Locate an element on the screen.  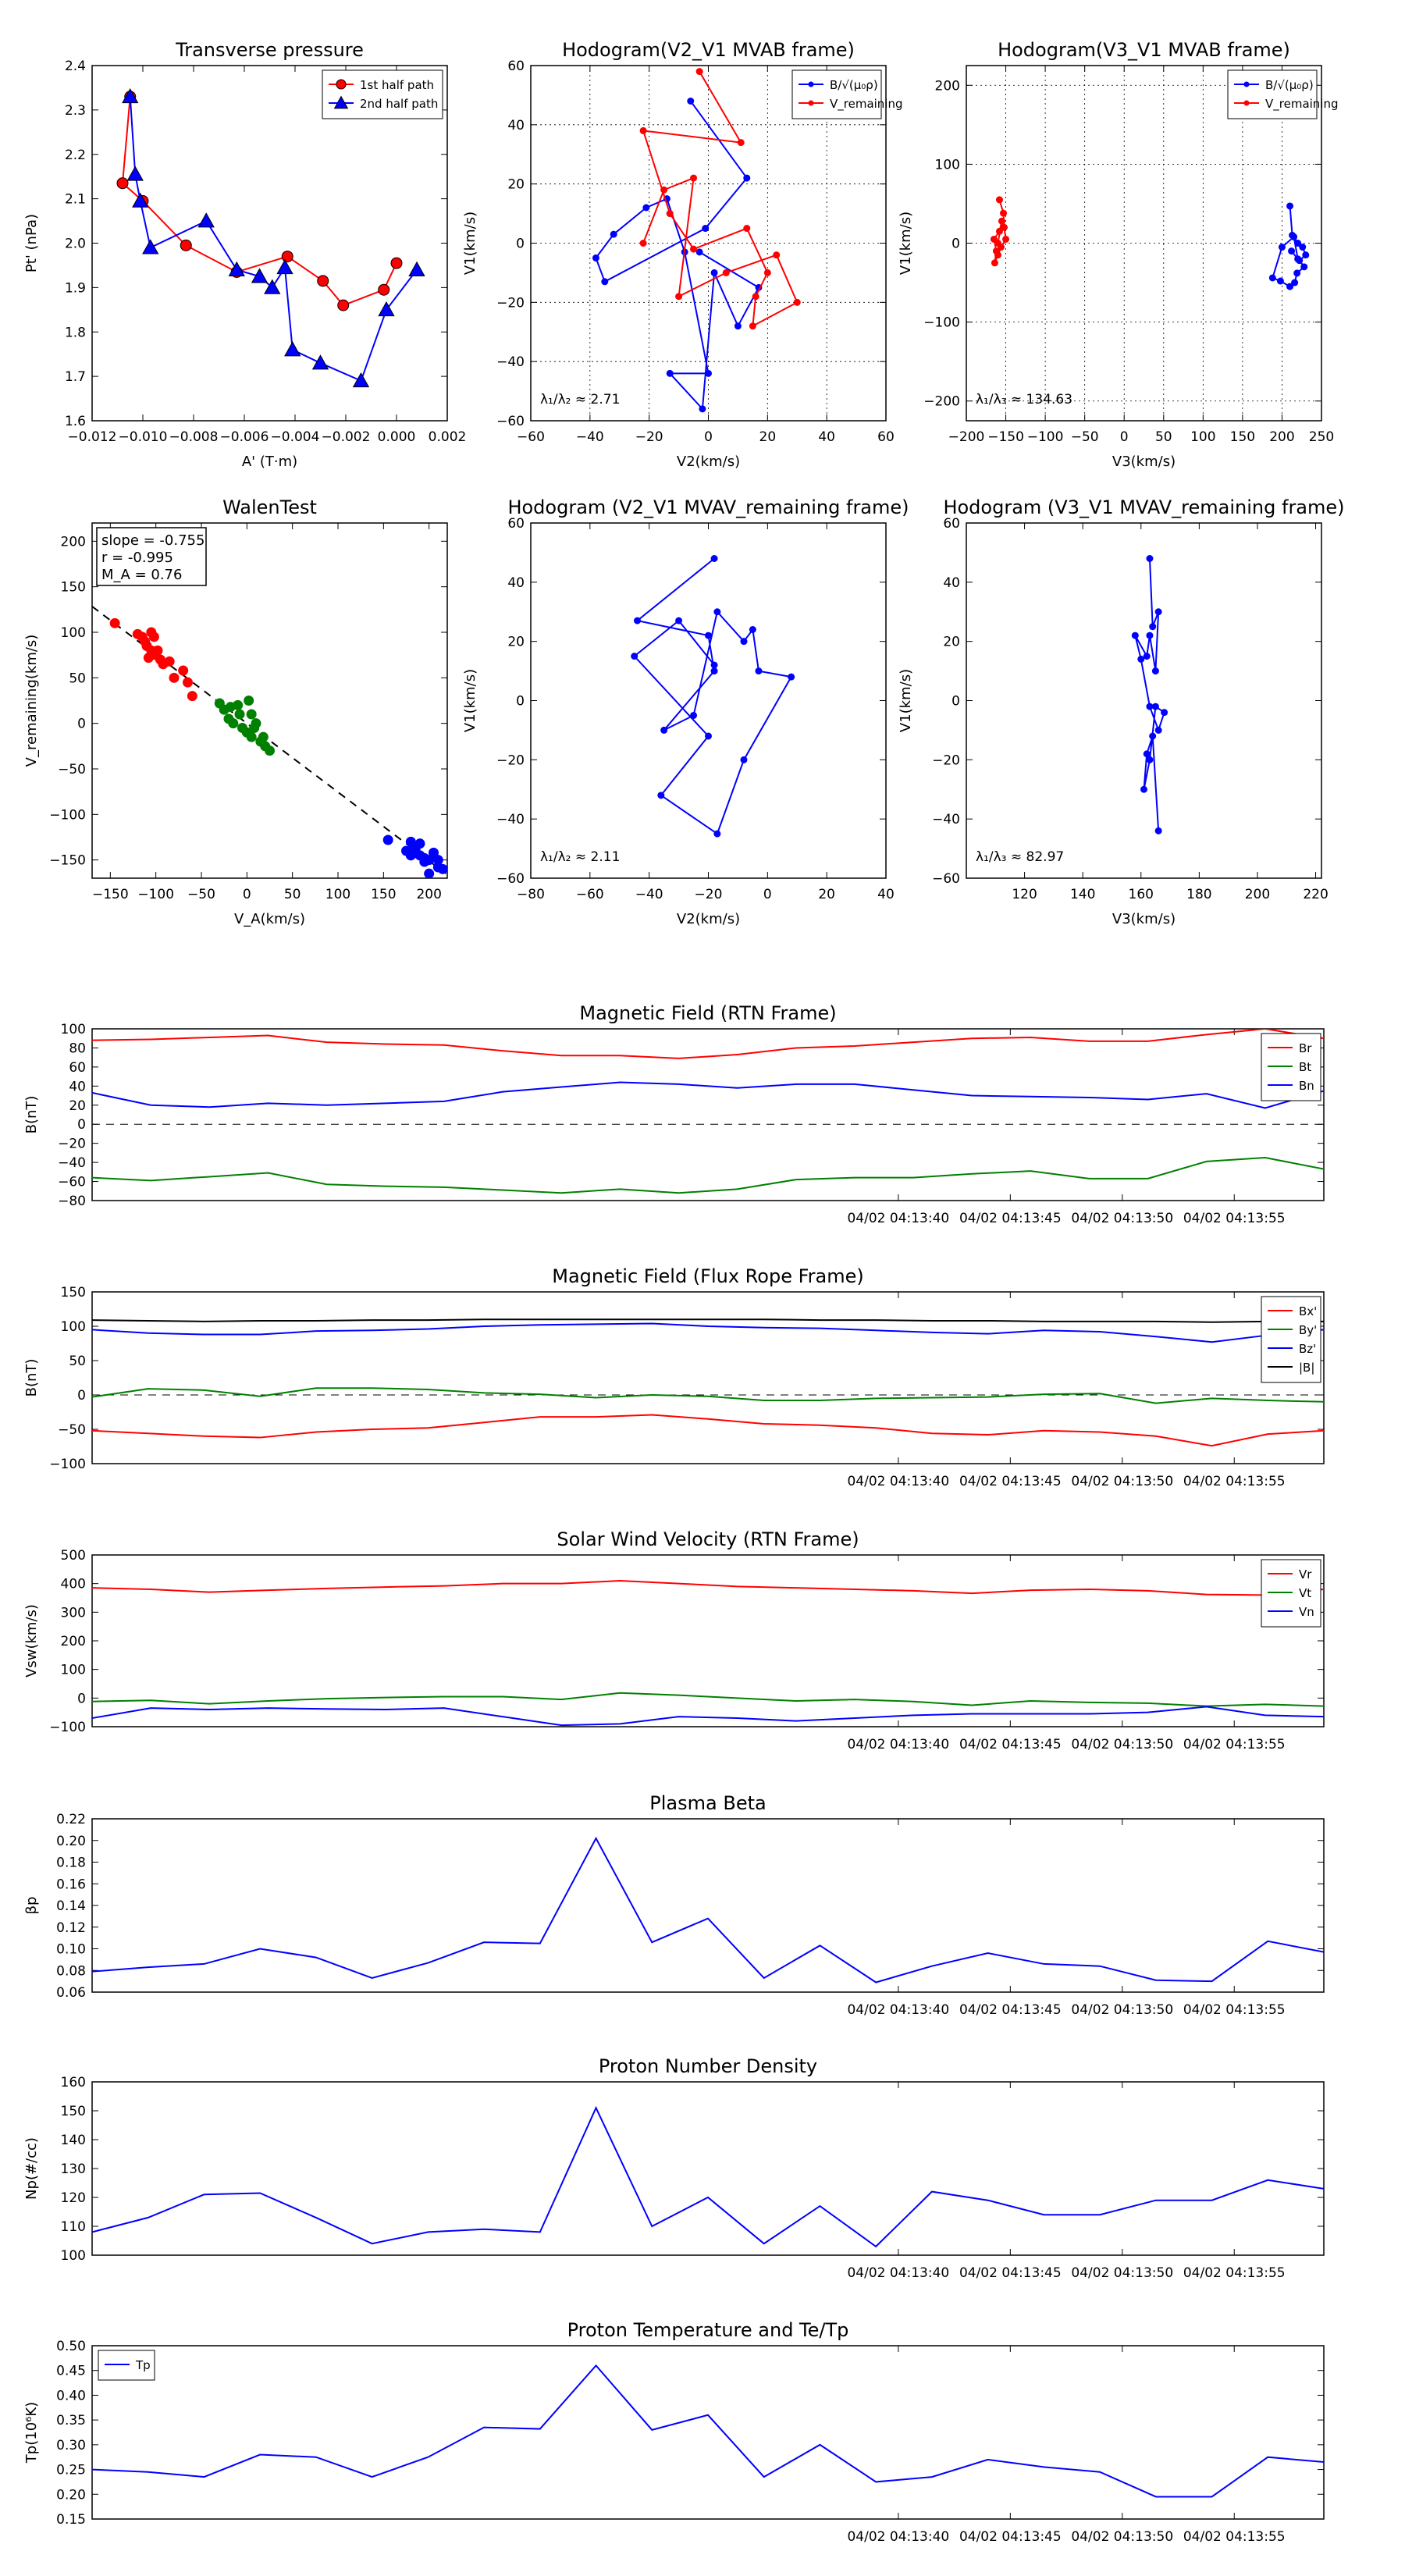
legend-label: Vn is located at coordinates (1306, 1612).